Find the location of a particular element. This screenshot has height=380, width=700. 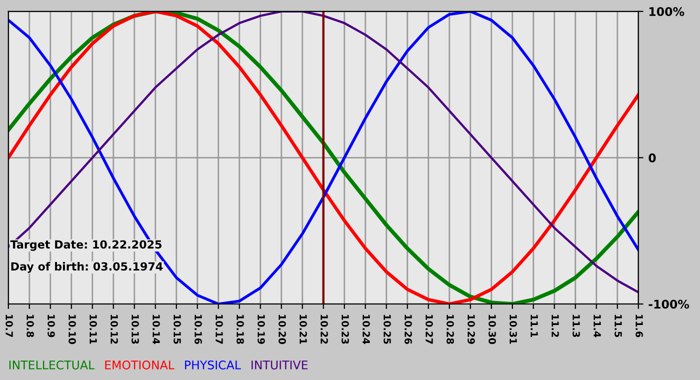

text: INTUITIVE is located at coordinates (280, 365).